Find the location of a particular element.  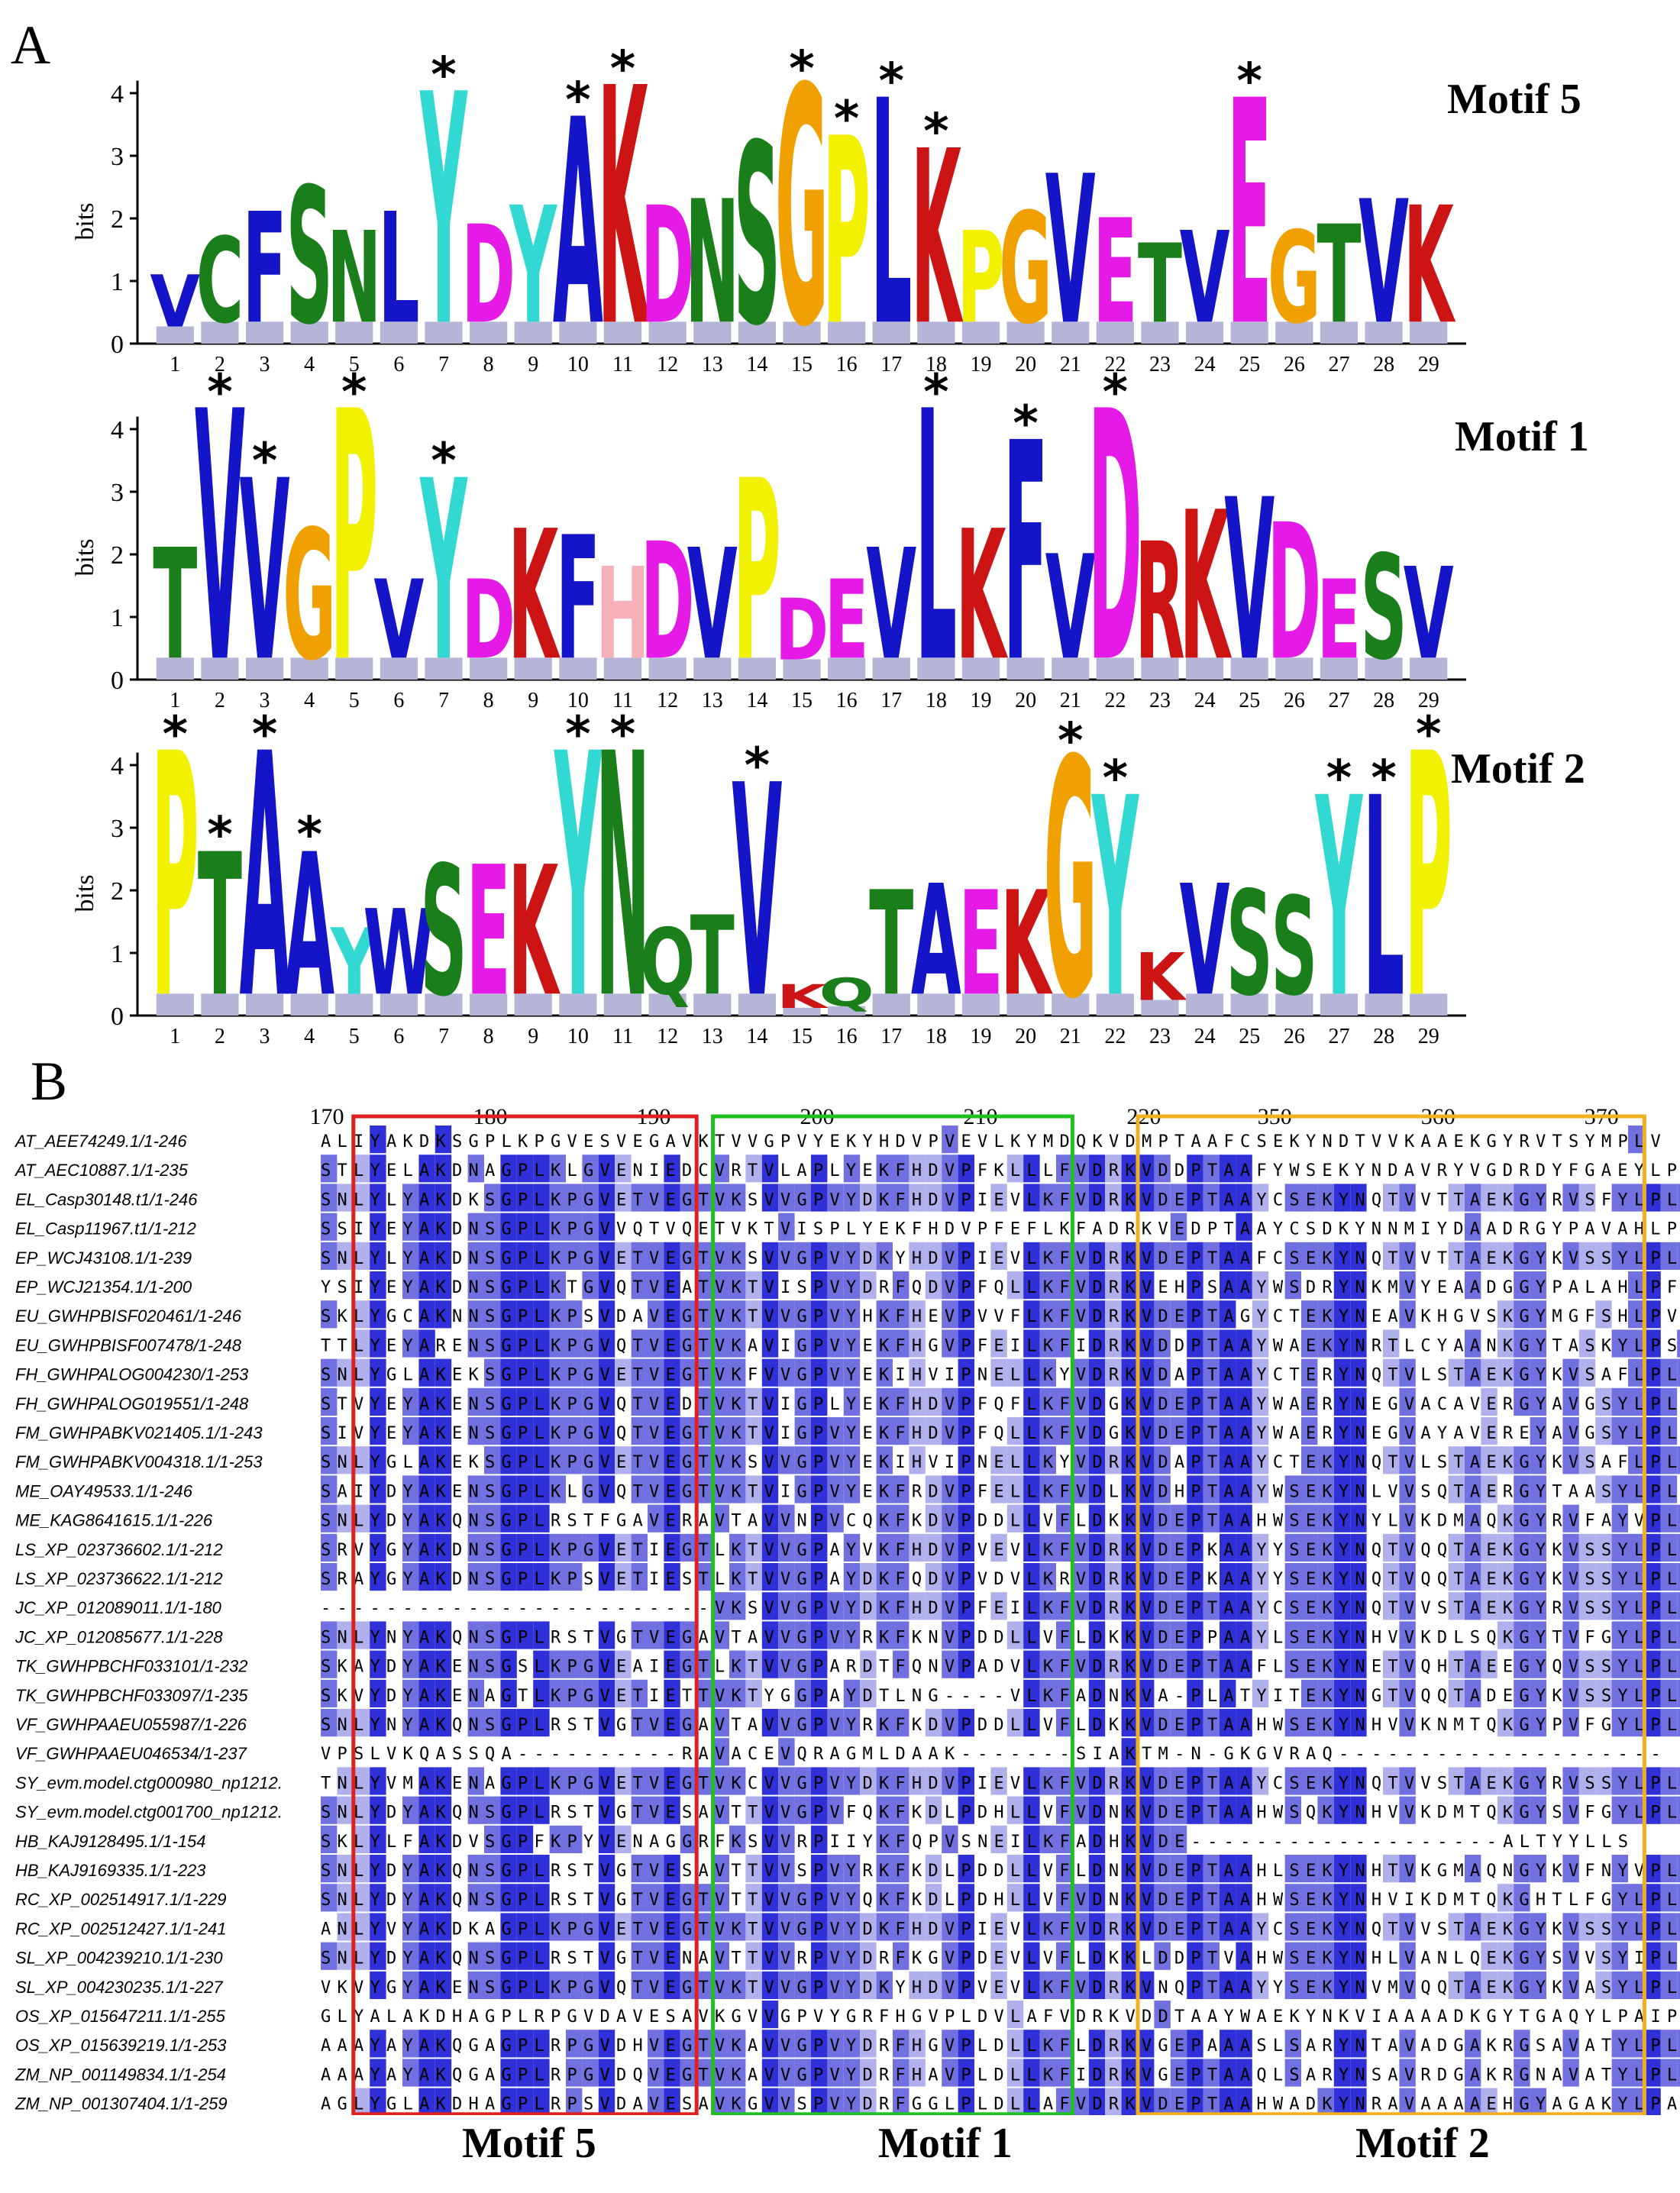

position-label: 26 is located at coordinates (1294, 1036).